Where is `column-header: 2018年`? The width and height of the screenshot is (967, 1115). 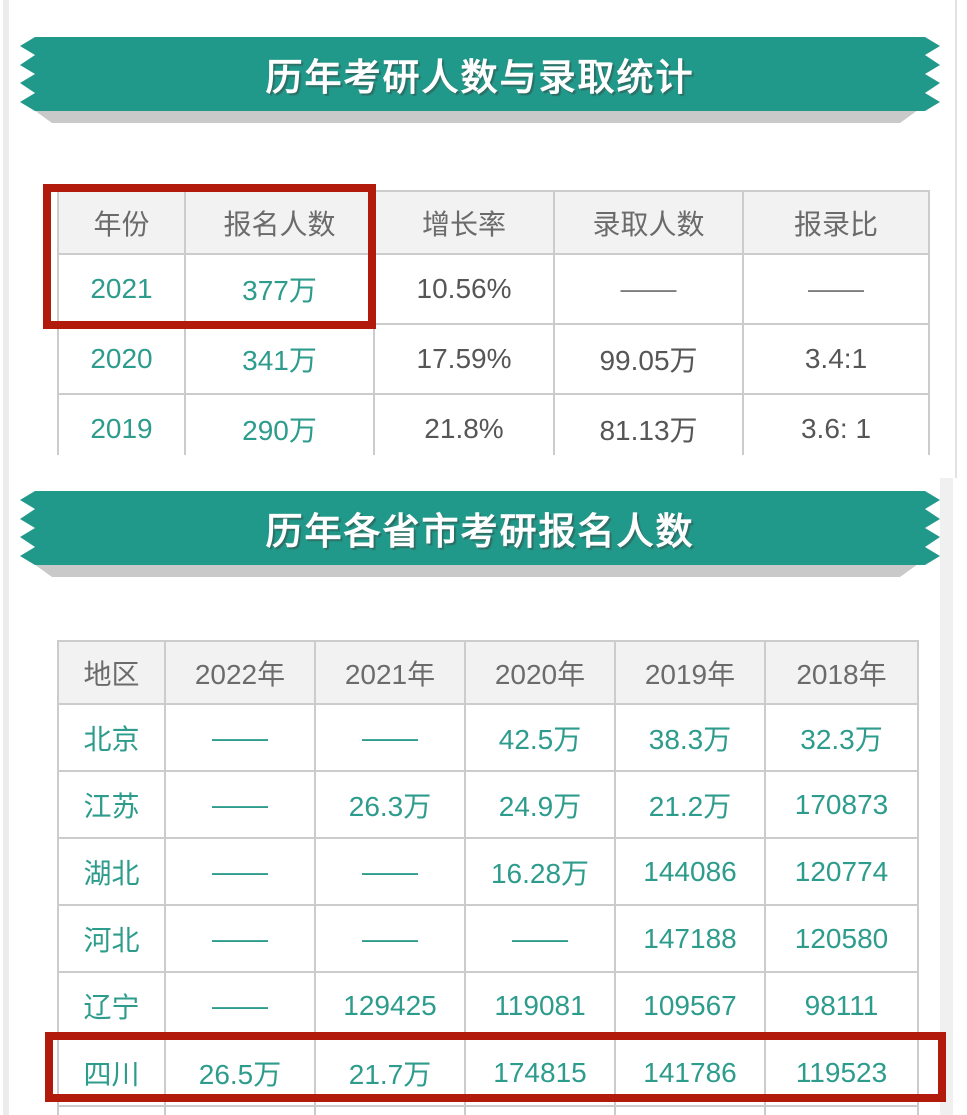
column-header: 2018年 is located at coordinates (841, 672).